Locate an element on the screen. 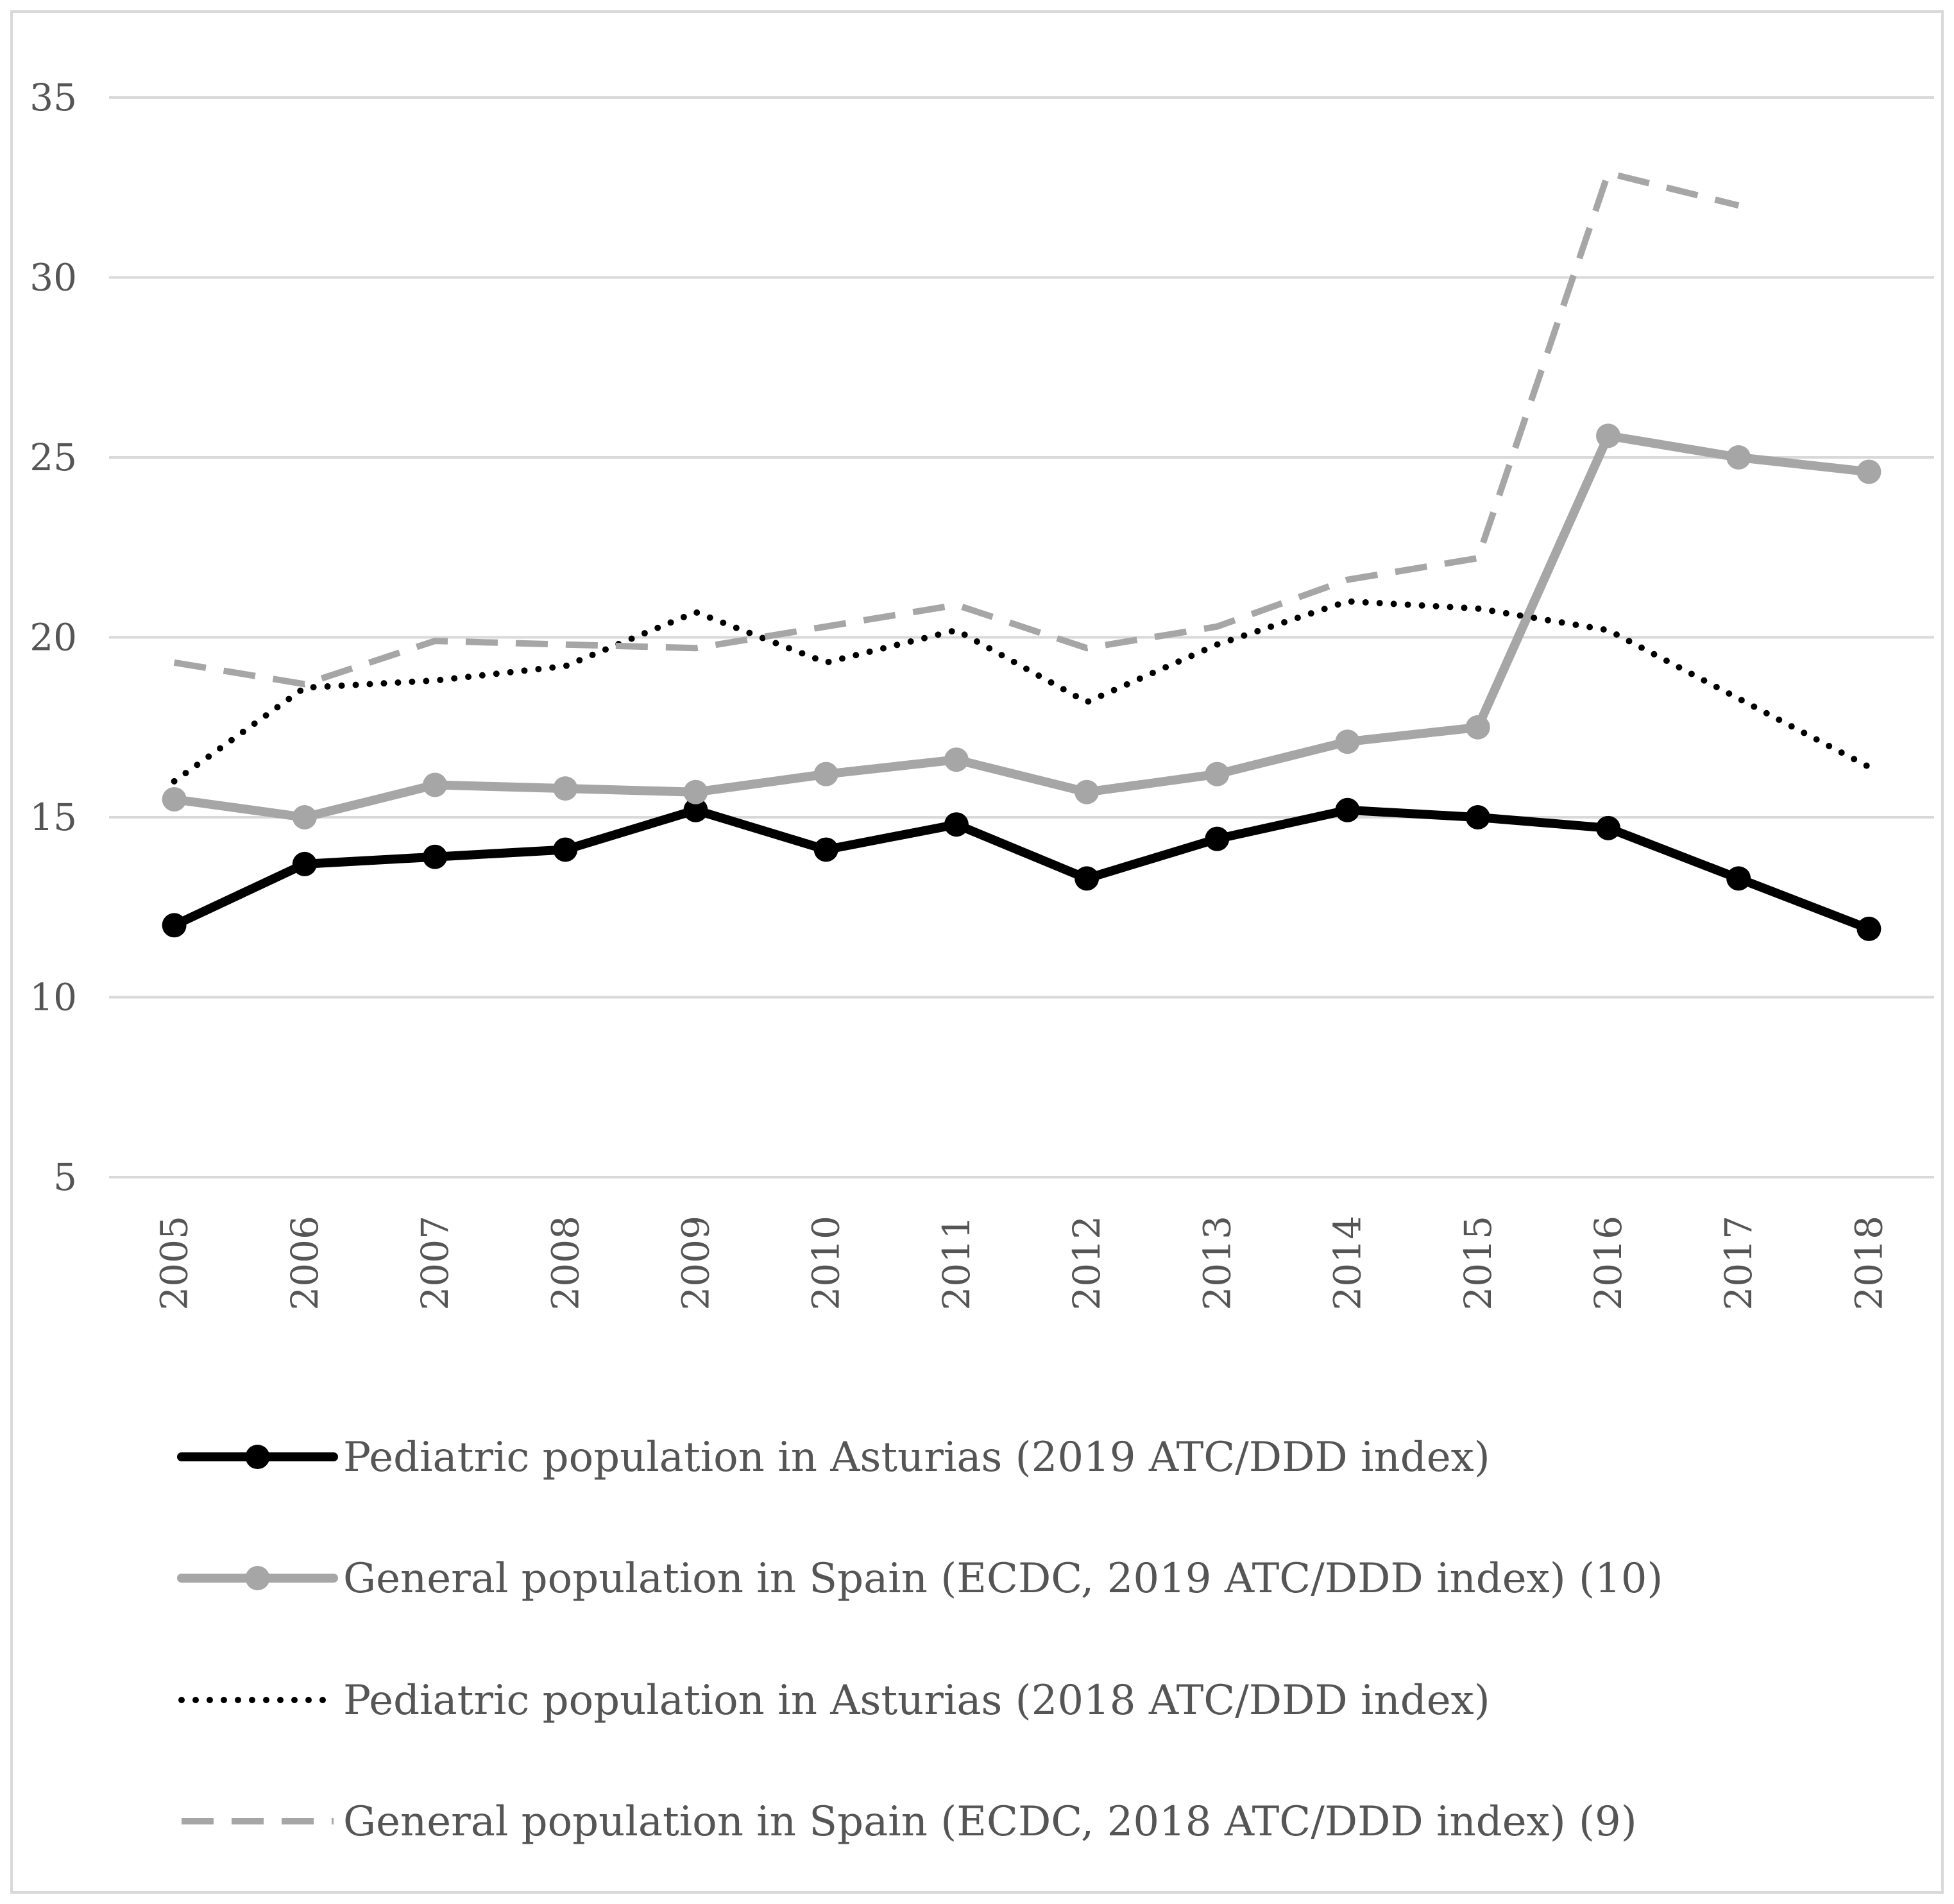 This screenshot has width=1954, height=1904. y-tick-label: 35 is located at coordinates (54, 97).